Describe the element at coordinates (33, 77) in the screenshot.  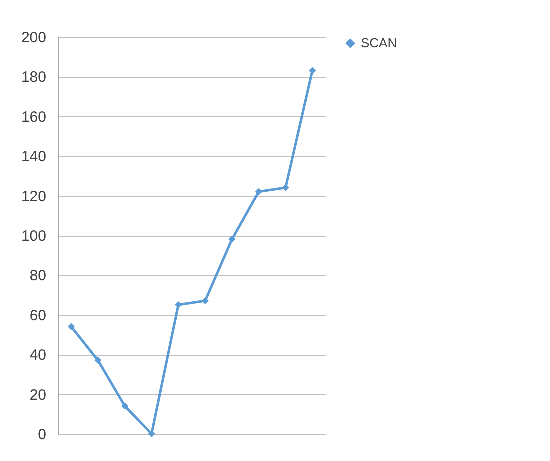
I see `y-tick-label: 180` at that location.